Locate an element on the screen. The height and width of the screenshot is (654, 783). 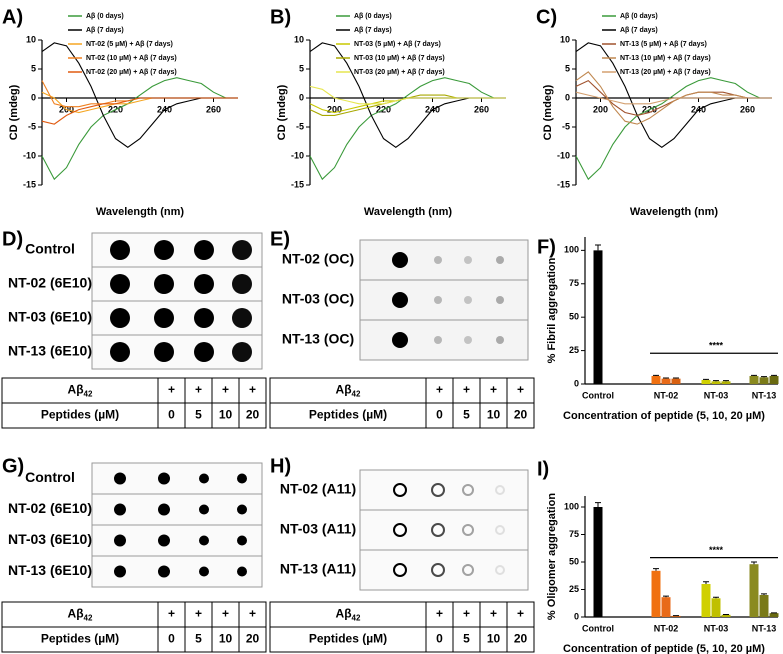
y-axis-label: % Oligomer aggregation is located at coordinates (552, 556).